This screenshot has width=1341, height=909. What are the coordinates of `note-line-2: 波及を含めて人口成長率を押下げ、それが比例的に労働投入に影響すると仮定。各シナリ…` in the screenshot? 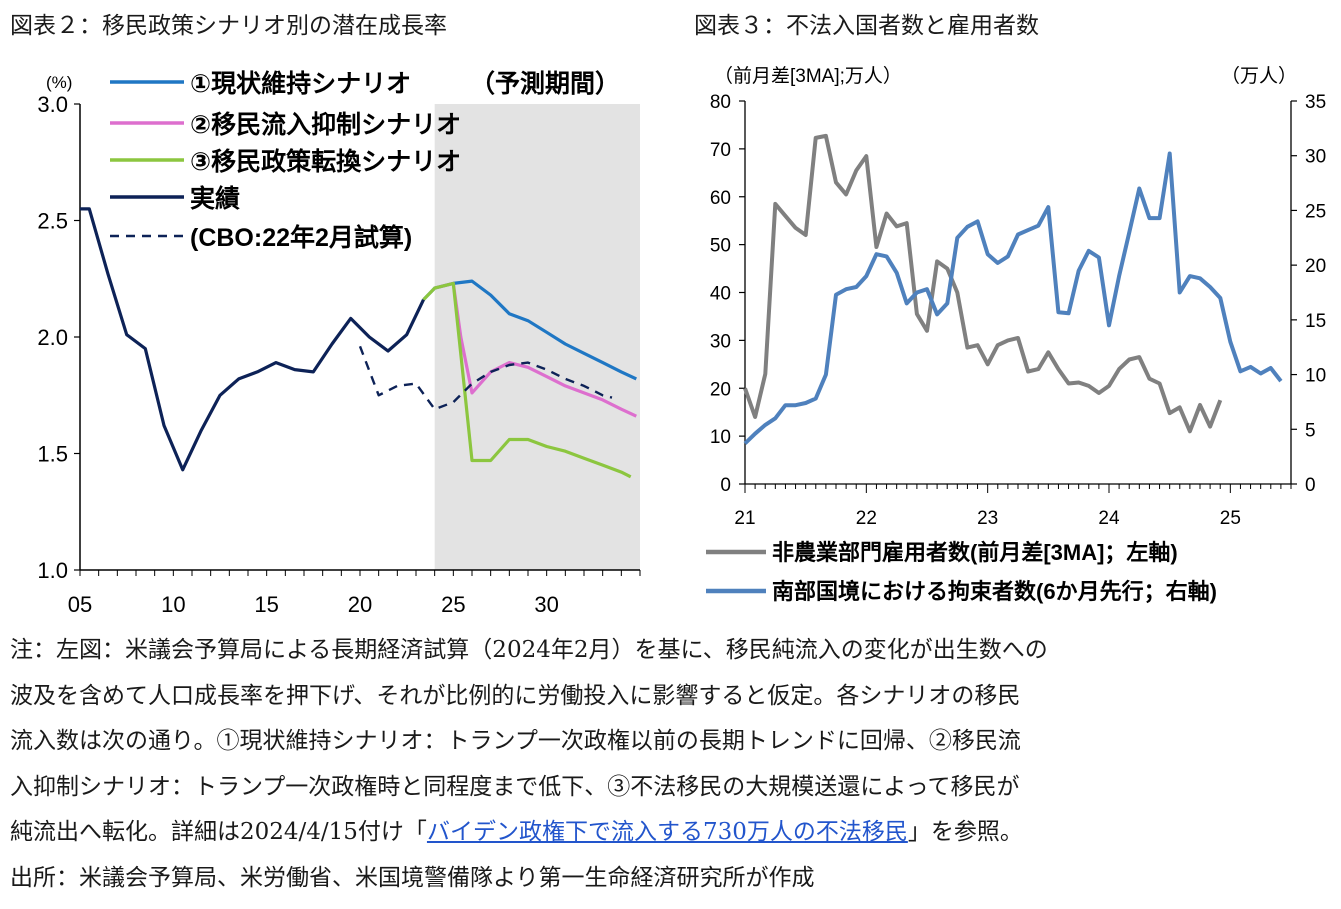 It's located at (515, 695).